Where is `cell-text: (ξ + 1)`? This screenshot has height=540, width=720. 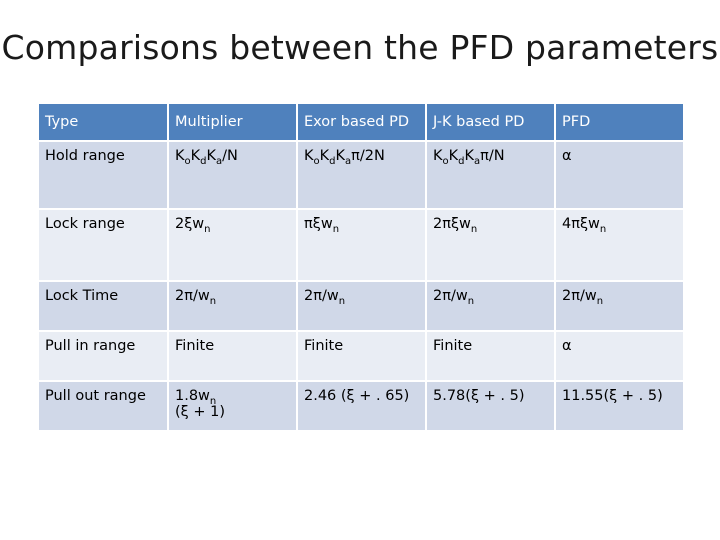 cell-text: (ξ + 1) is located at coordinates (200, 412).